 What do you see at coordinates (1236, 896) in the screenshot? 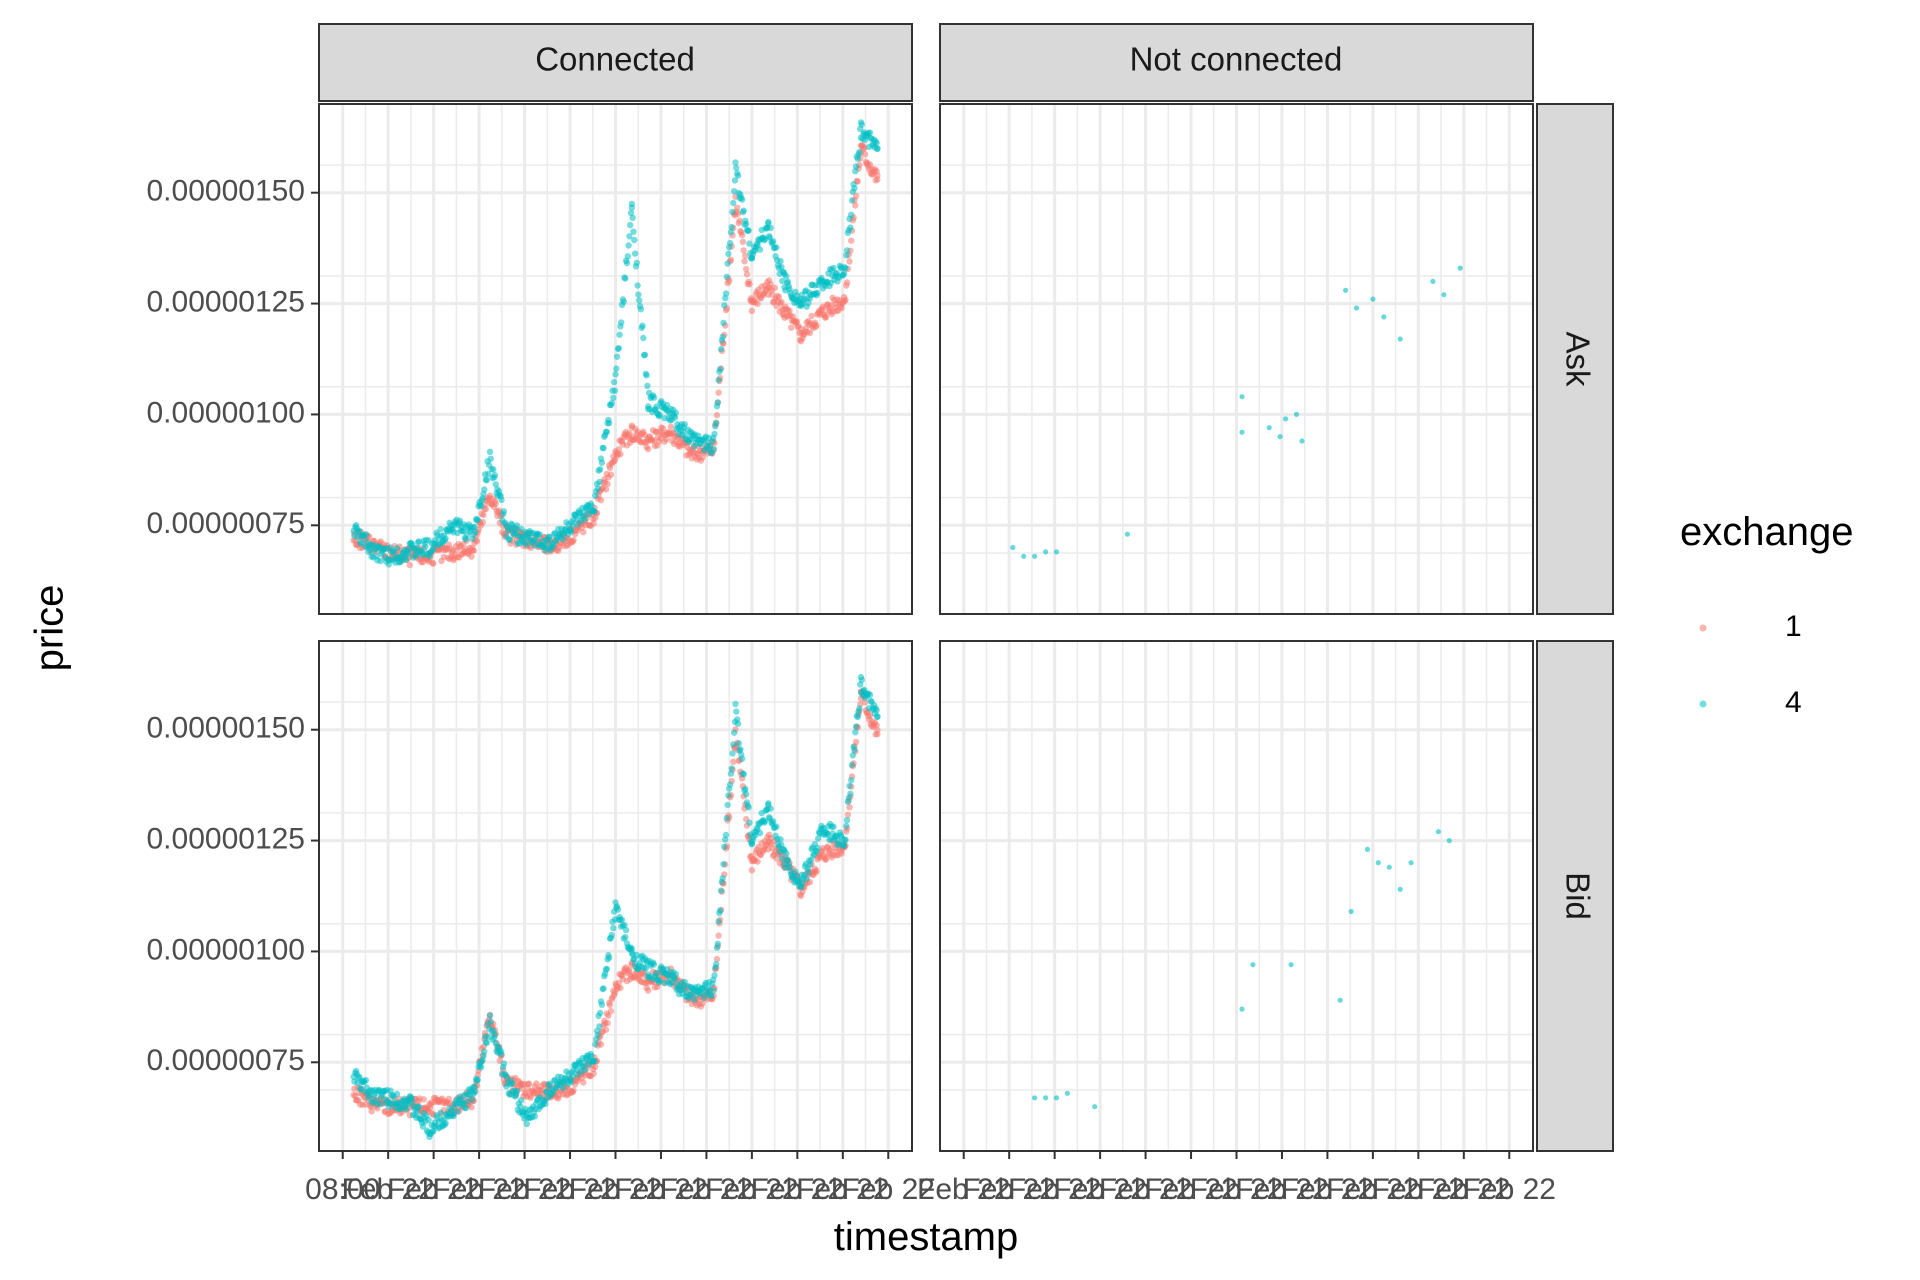
I see `panel-grid` at bounding box center [1236, 896].